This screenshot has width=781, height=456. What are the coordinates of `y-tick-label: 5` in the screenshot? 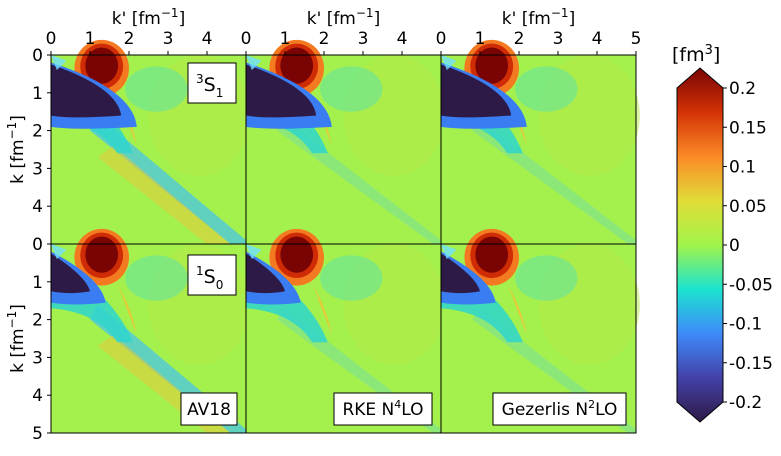 It's located at (37, 434).